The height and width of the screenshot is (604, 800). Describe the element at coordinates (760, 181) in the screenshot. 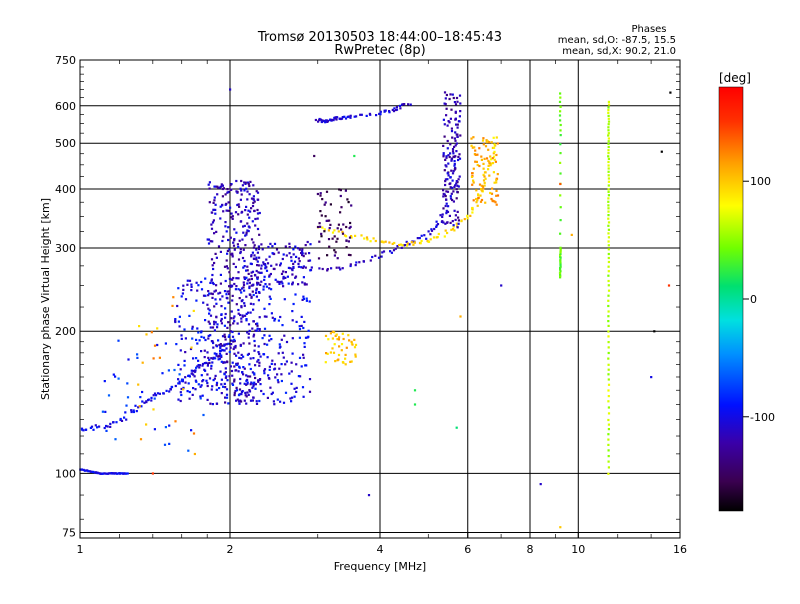

I see `colorbar-tick-label: 100` at that location.